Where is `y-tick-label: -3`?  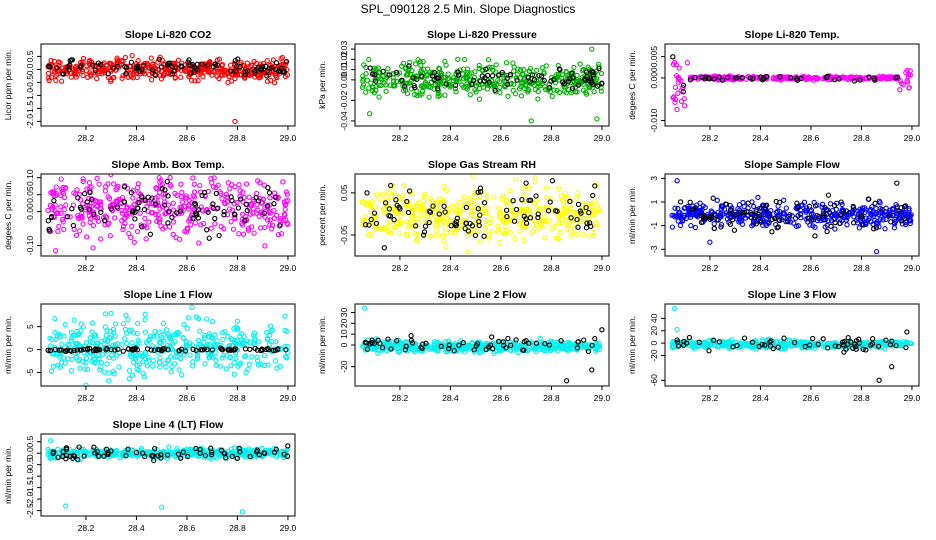 y-tick-label: -3 is located at coordinates (654, 249).